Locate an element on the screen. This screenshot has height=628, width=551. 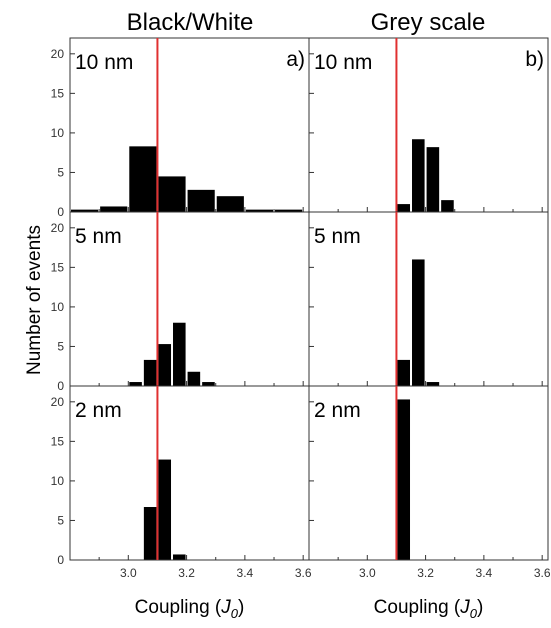
panel-0-1: 10 nm b) is located at coordinates (428, 125).